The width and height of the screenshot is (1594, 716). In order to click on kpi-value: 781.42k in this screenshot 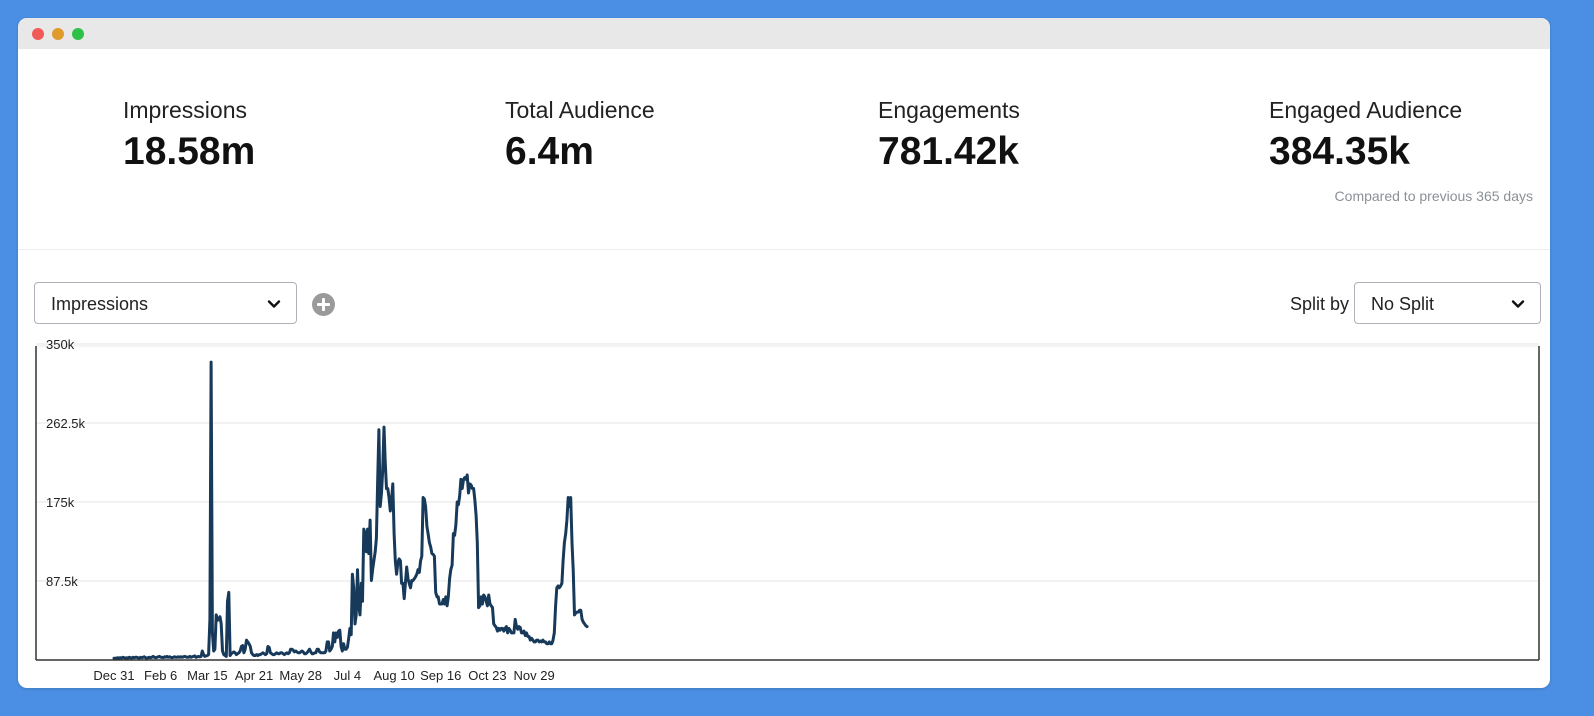, I will do `click(948, 151)`.